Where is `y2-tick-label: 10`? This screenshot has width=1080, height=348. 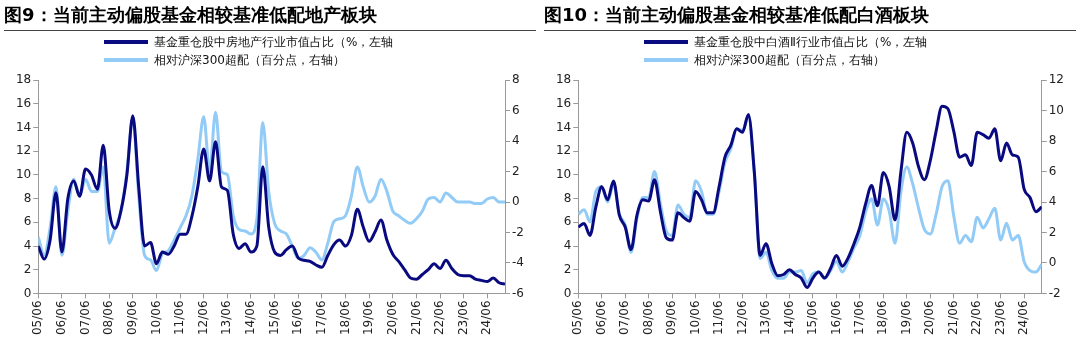 y2-tick-label: 10 is located at coordinates (1056, 109).